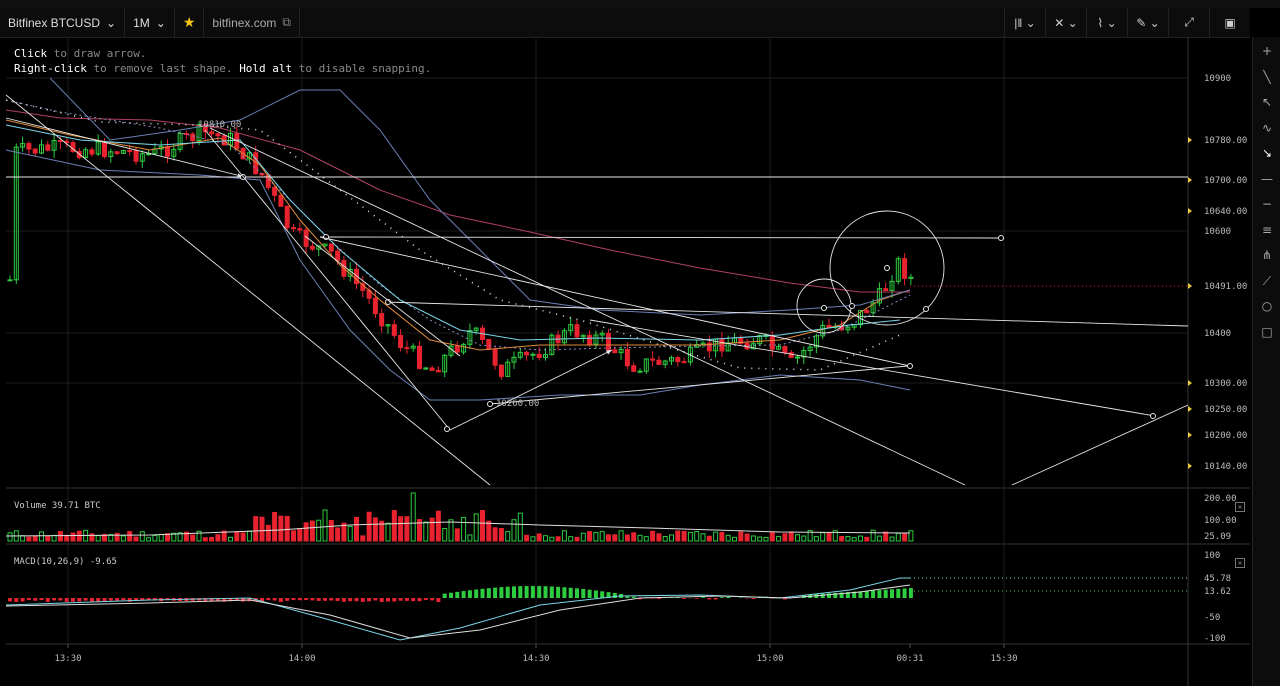 Image resolution: width=1280 pixels, height=686 pixels. I want to click on symbol-selector: Bitfinex BTCUSD ⌄, so click(63, 22).